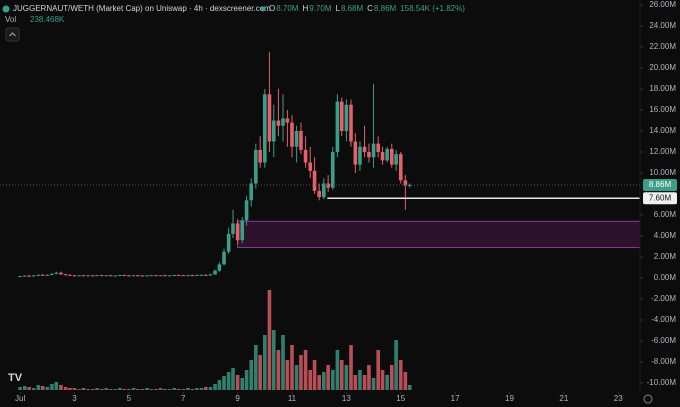  I want to click on volume-caption: Vol, so click(10, 19).